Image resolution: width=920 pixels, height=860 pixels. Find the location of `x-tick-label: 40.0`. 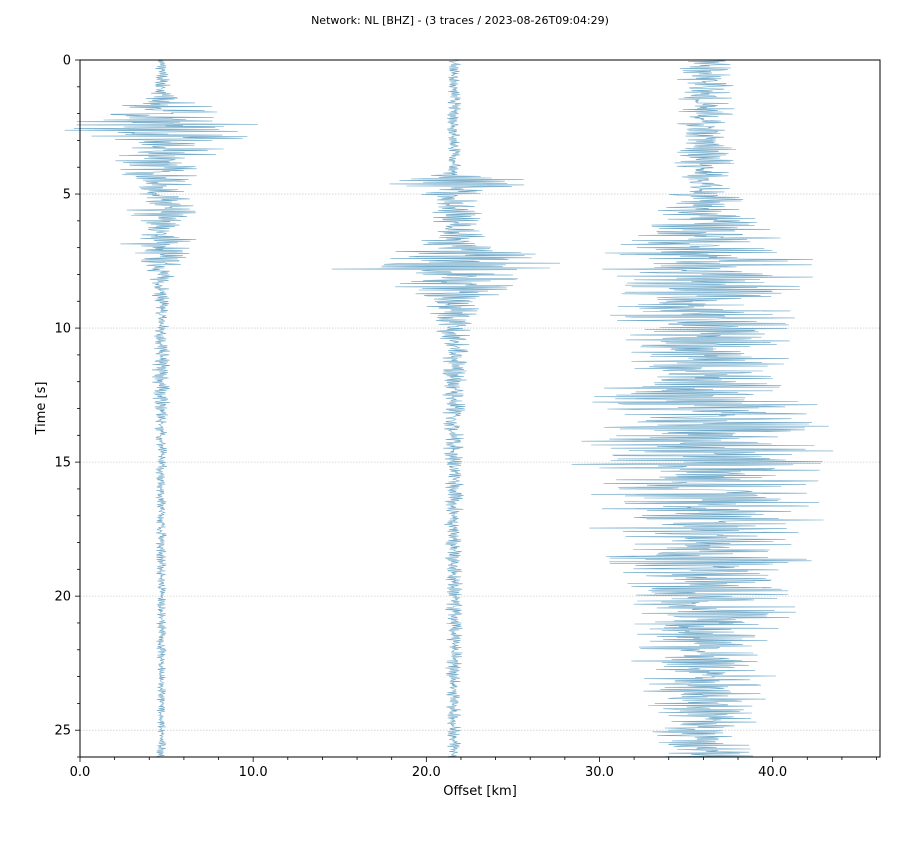

x-tick-label: 40.0 is located at coordinates (772, 772).